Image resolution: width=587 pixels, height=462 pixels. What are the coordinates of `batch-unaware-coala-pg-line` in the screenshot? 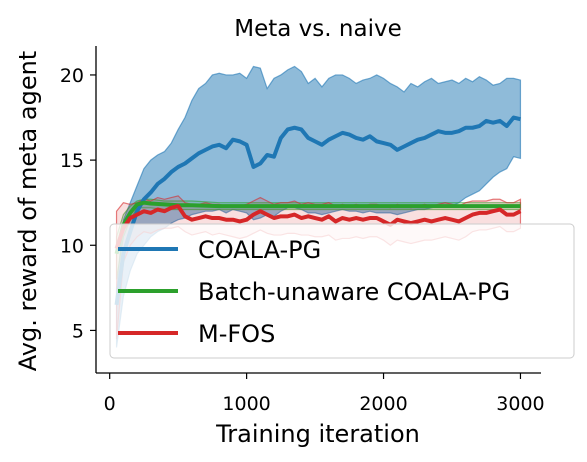 It's located at (317, 227).